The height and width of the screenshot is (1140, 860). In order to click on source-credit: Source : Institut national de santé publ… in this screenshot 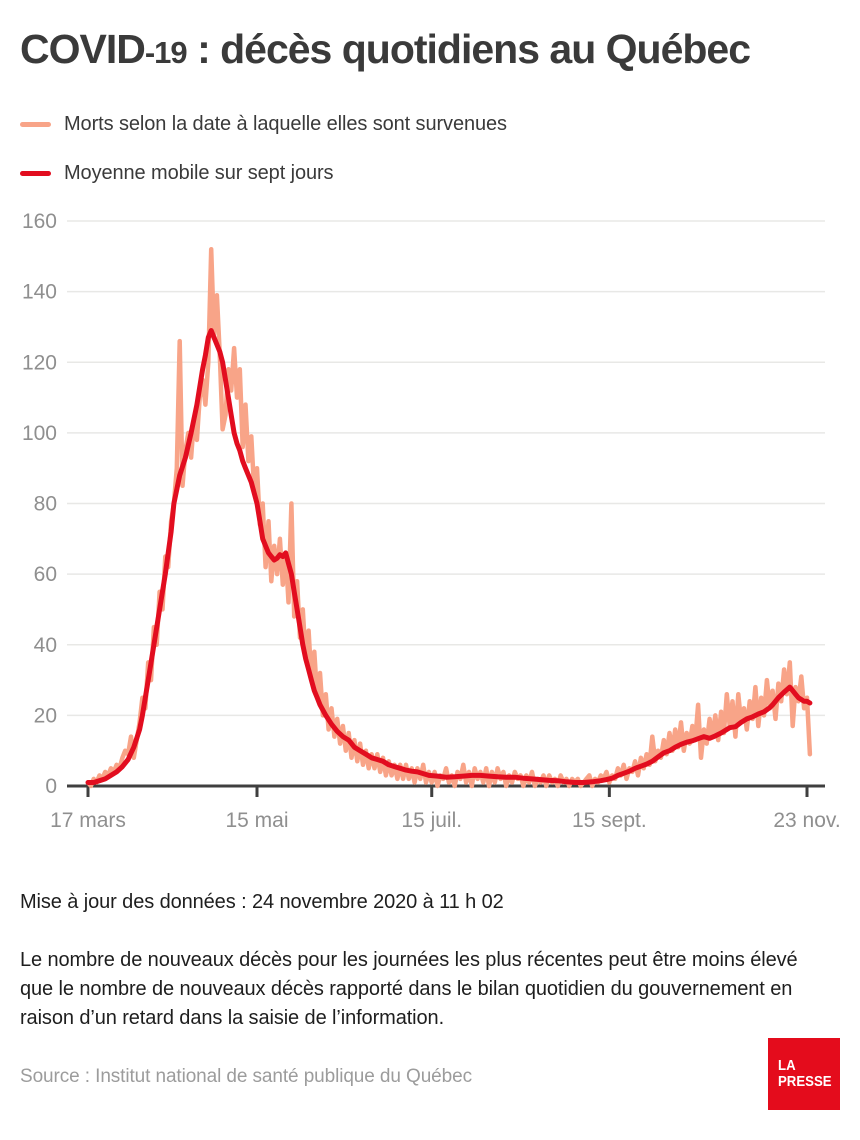, I will do `click(246, 1076)`.